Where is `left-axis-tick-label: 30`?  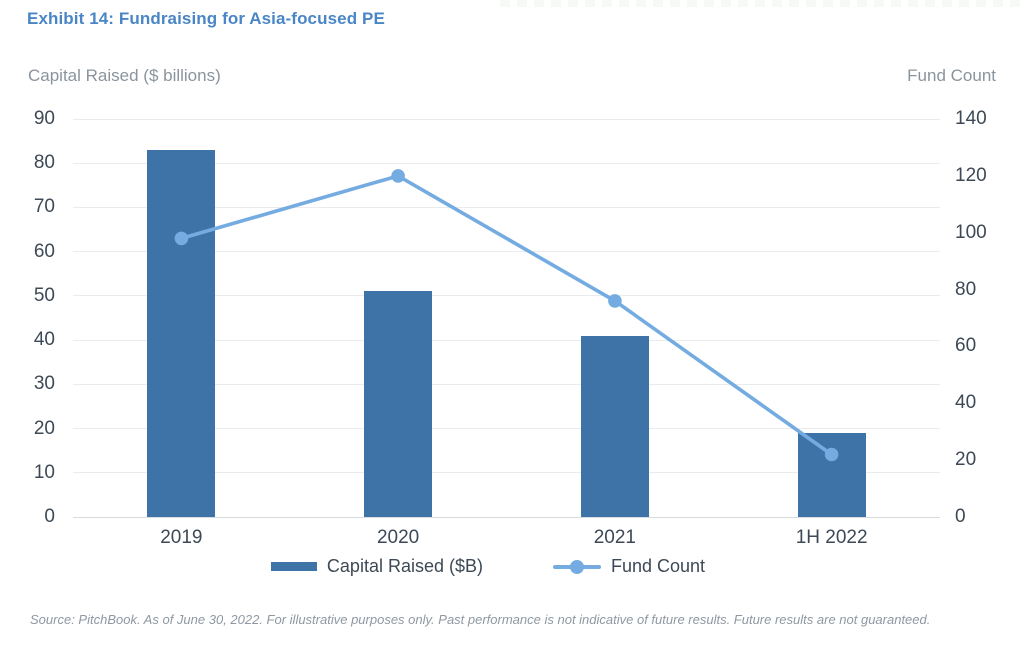 left-axis-tick-label: 30 is located at coordinates (44, 384).